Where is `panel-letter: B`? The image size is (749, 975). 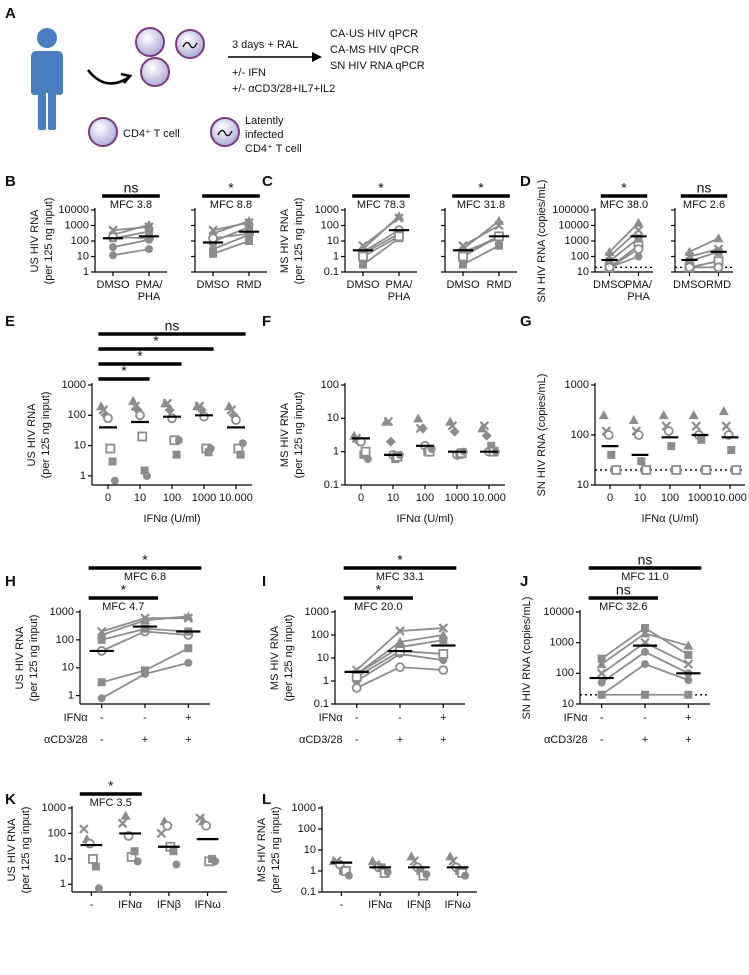 panel-letter: B is located at coordinates (10, 181).